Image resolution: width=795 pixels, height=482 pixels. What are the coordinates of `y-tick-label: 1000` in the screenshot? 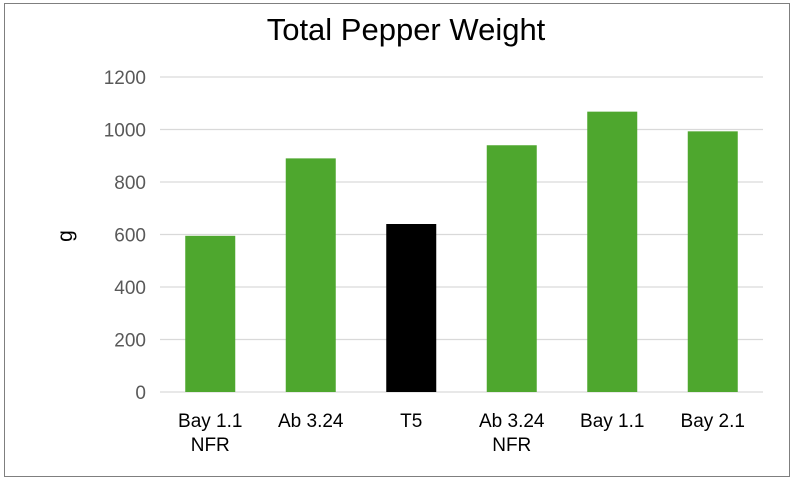 It's located at (125, 131).